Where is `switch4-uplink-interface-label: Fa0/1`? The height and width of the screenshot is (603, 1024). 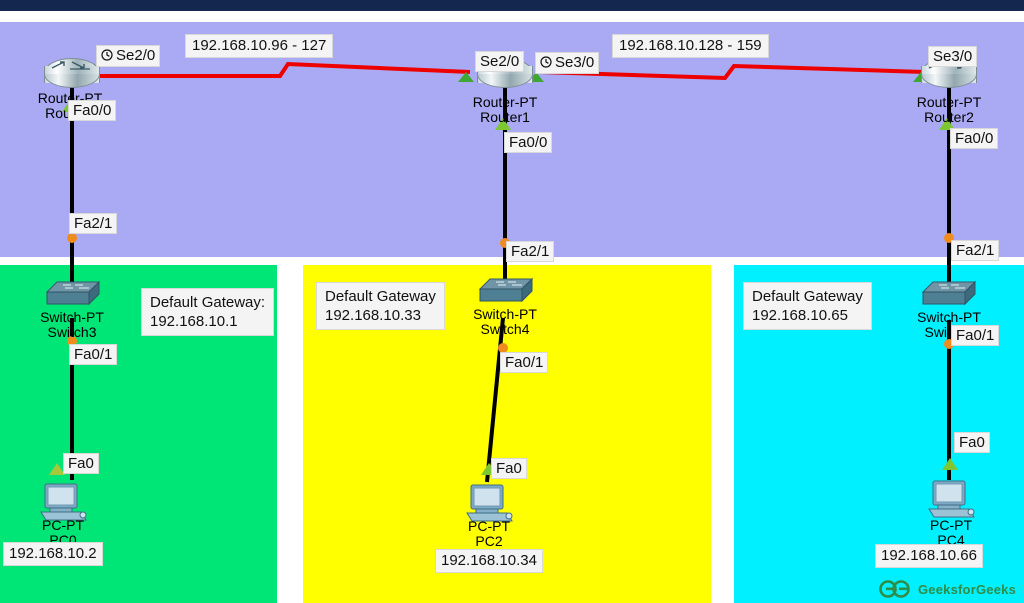
switch4-uplink-interface-label: Fa0/1 is located at coordinates (524, 362).